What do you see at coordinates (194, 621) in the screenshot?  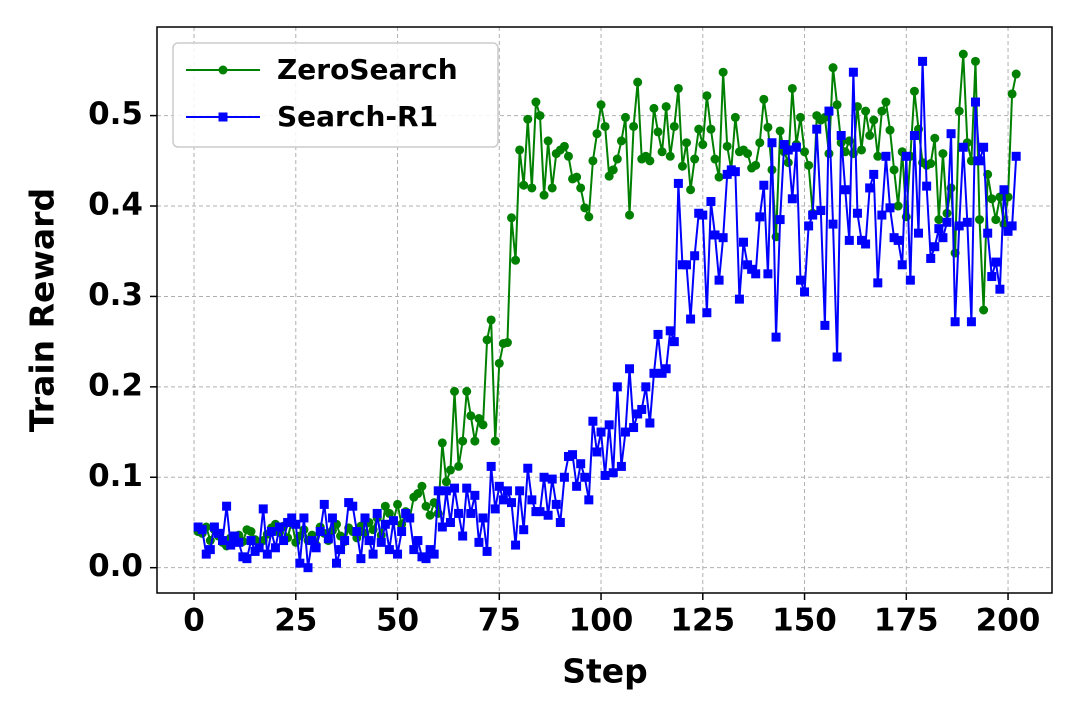 I see `x-tick-label: 0` at bounding box center [194, 621].